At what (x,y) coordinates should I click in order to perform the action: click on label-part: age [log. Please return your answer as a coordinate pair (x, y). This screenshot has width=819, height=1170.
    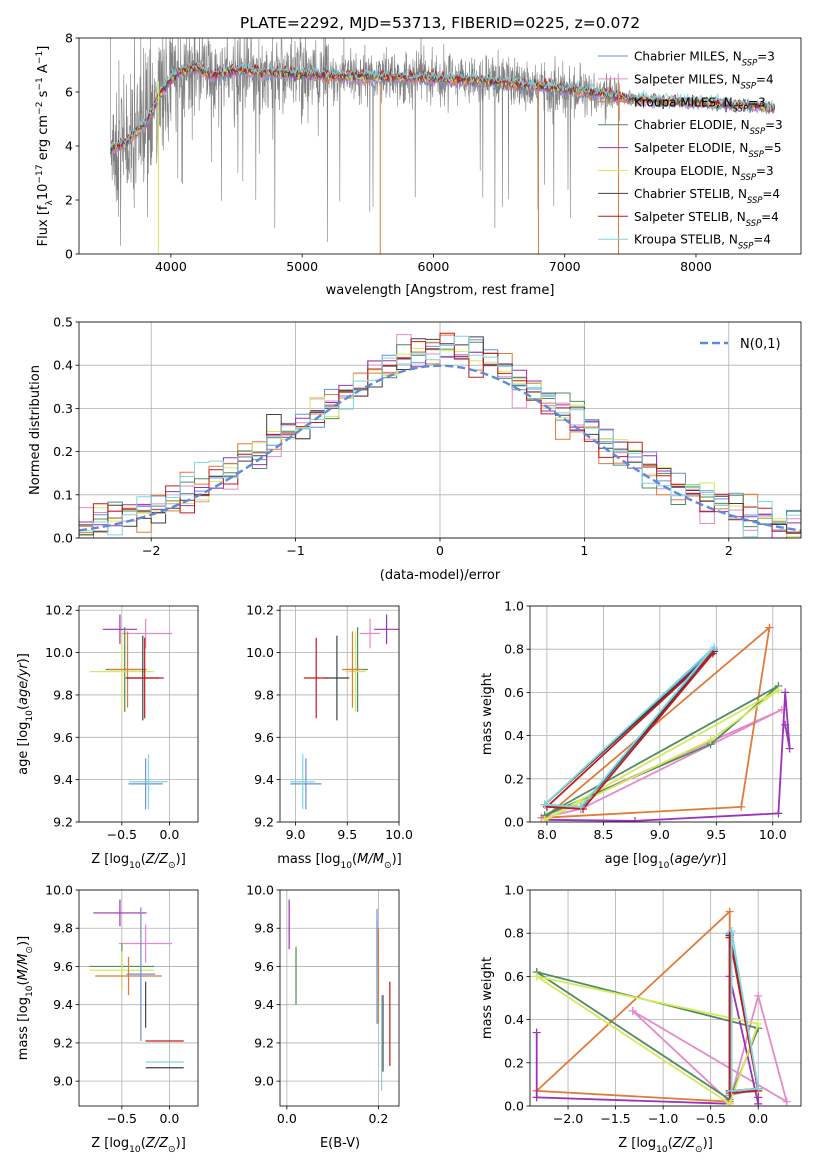
    Looking at the image, I should click on (23, 748).